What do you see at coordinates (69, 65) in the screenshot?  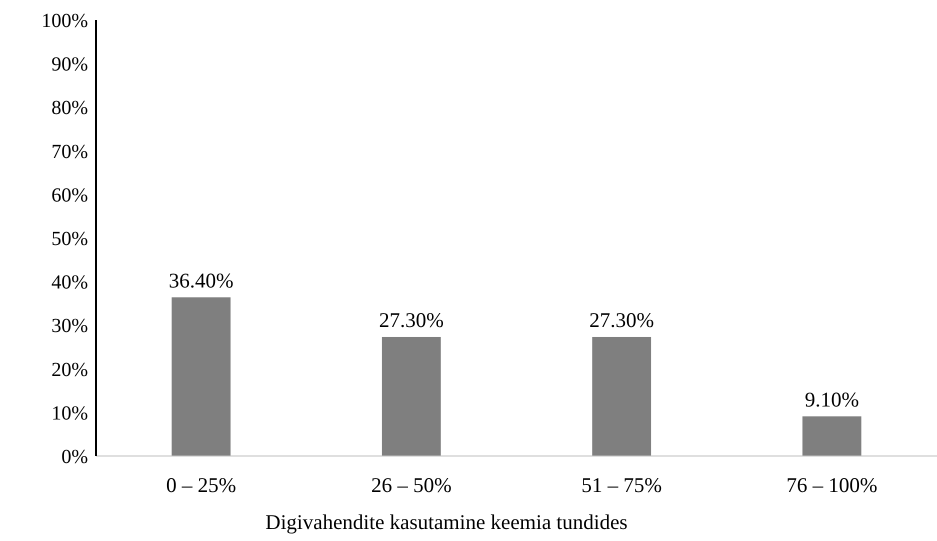 I see `y-tick-label: 90%` at bounding box center [69, 65].